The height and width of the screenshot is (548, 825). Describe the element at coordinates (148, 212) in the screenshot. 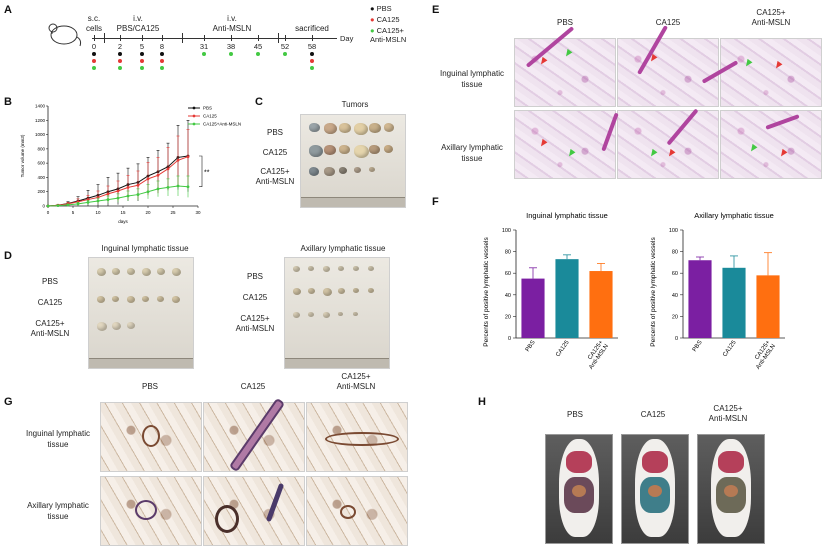

I see `x-tick-label: 20` at that location.